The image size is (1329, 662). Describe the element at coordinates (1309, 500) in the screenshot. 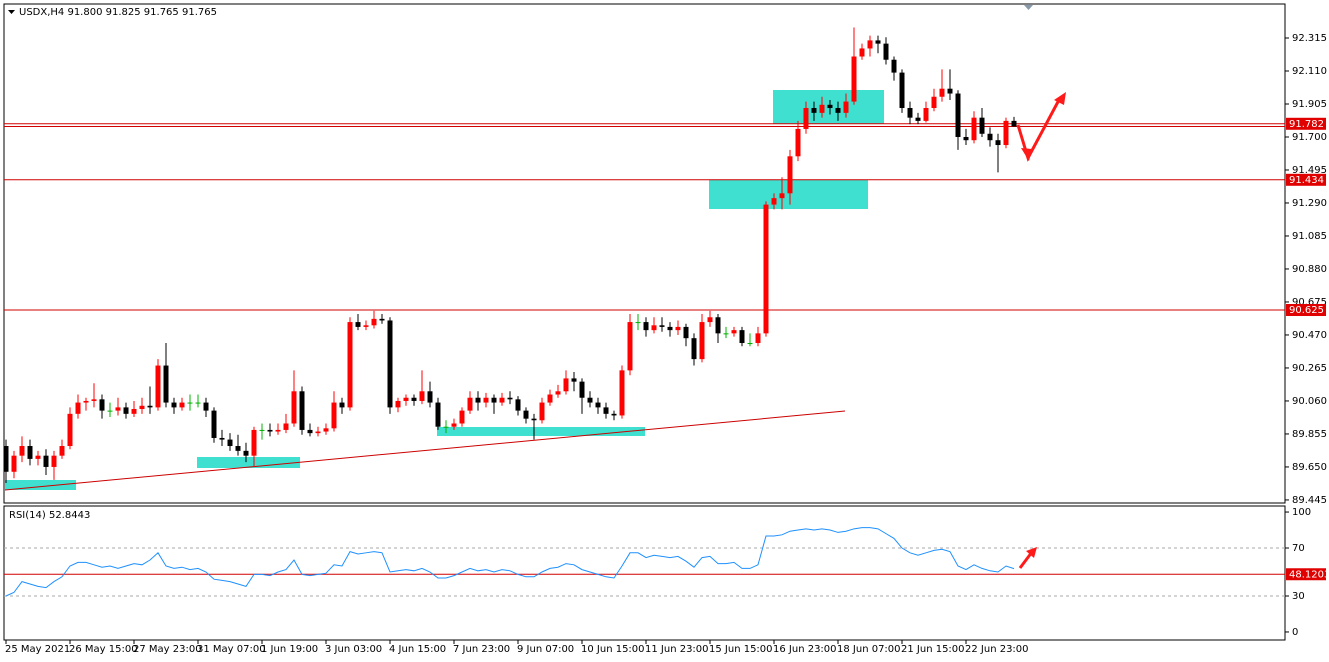

I see `y-tick-label: 89.445` at that location.